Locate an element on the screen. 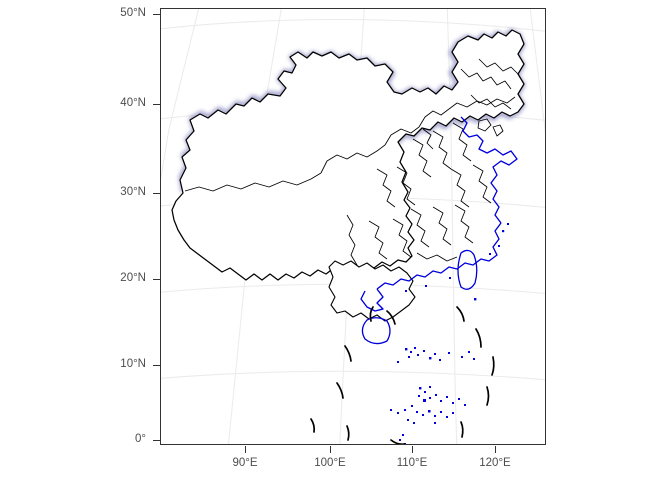 The width and height of the screenshot is (672, 480). y-tick-label-0: 50°N is located at coordinates (133, 13).